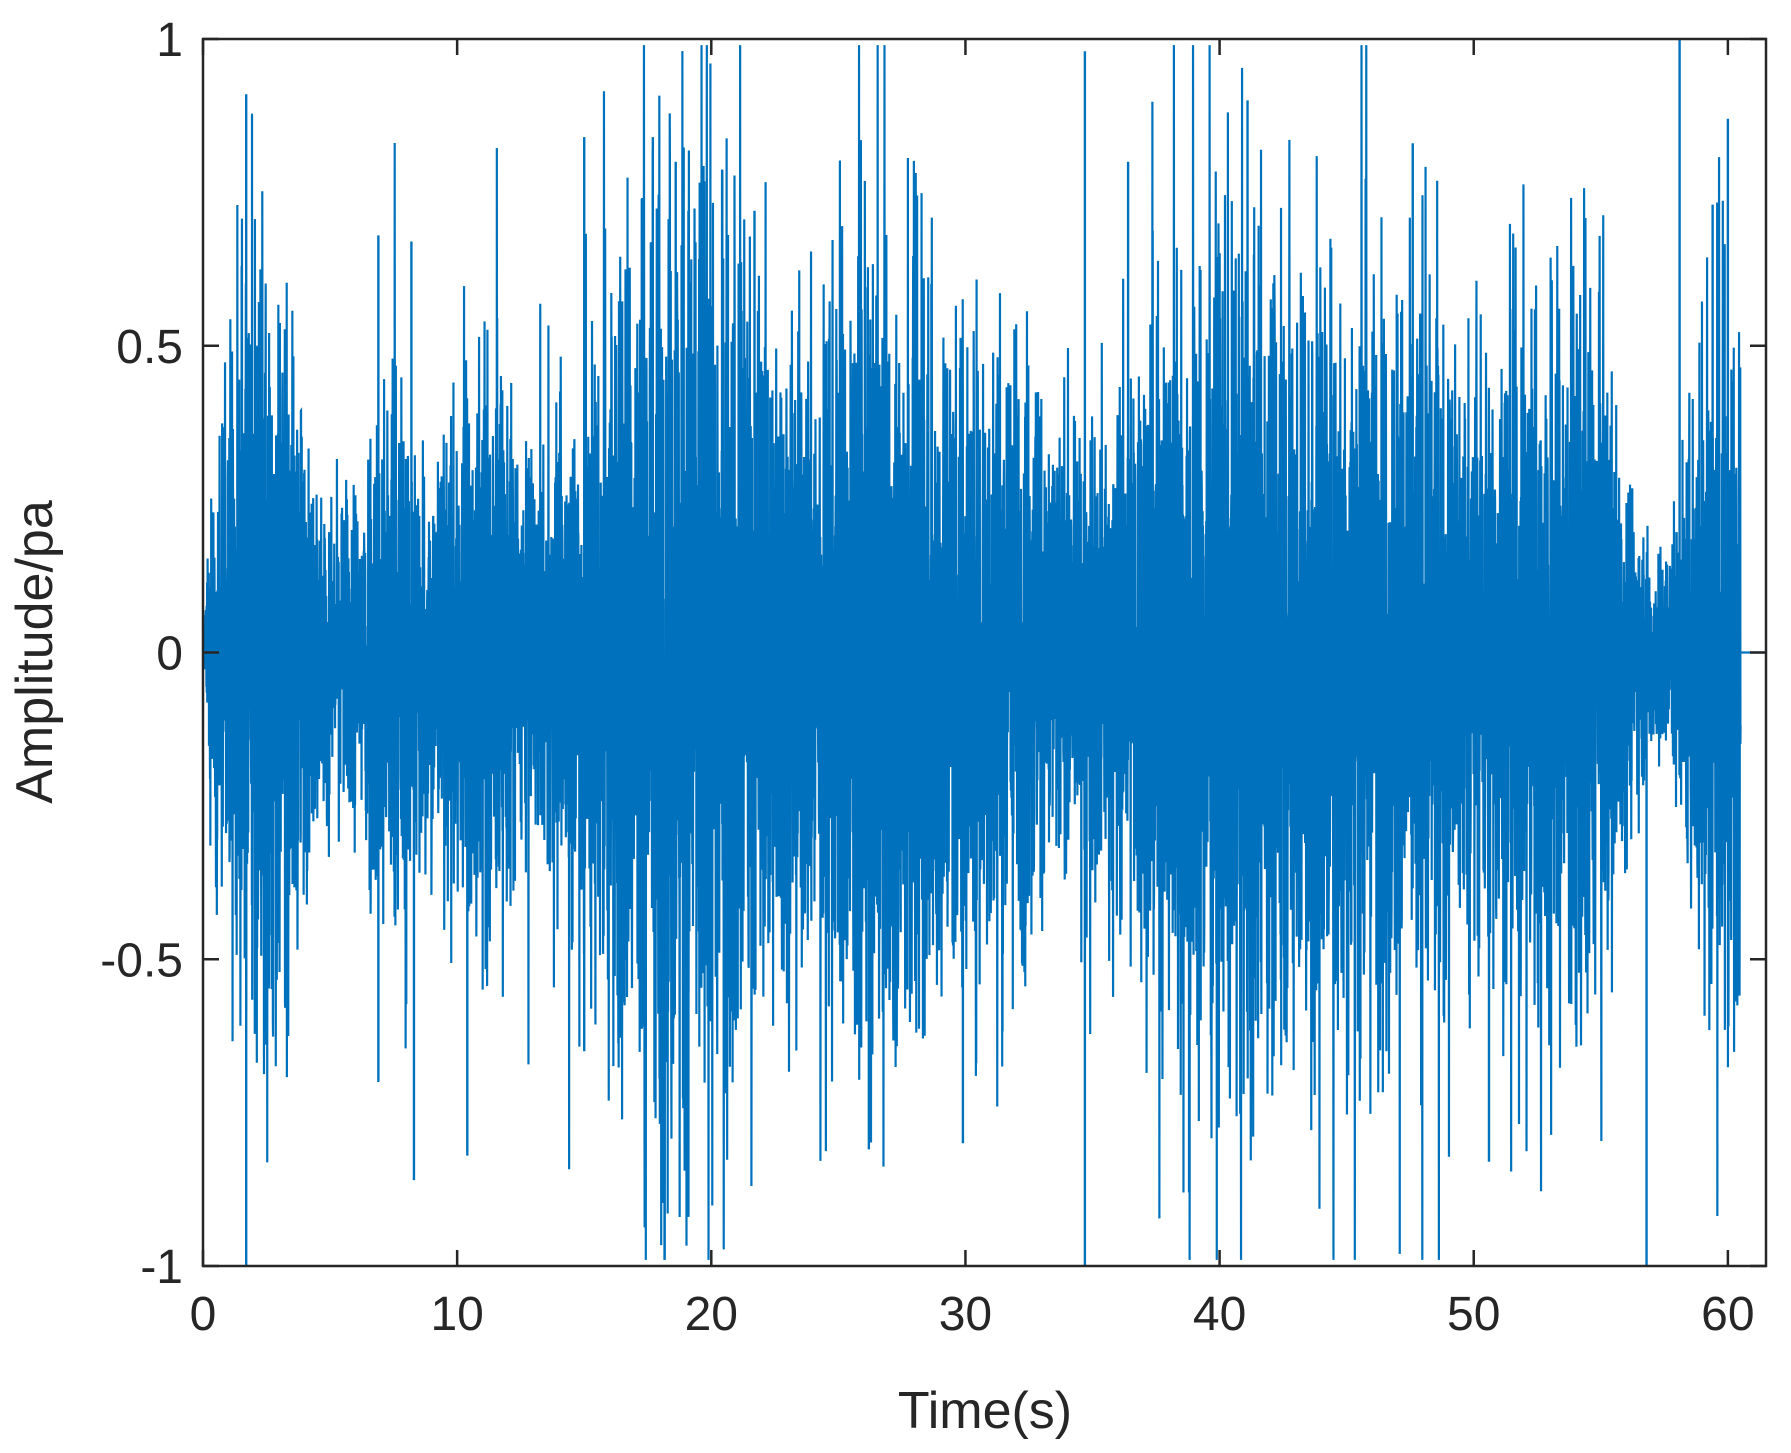 Image resolution: width=1791 pixels, height=1453 pixels. What do you see at coordinates (1727, 1314) in the screenshot?
I see `x-tick-label: 60` at bounding box center [1727, 1314].